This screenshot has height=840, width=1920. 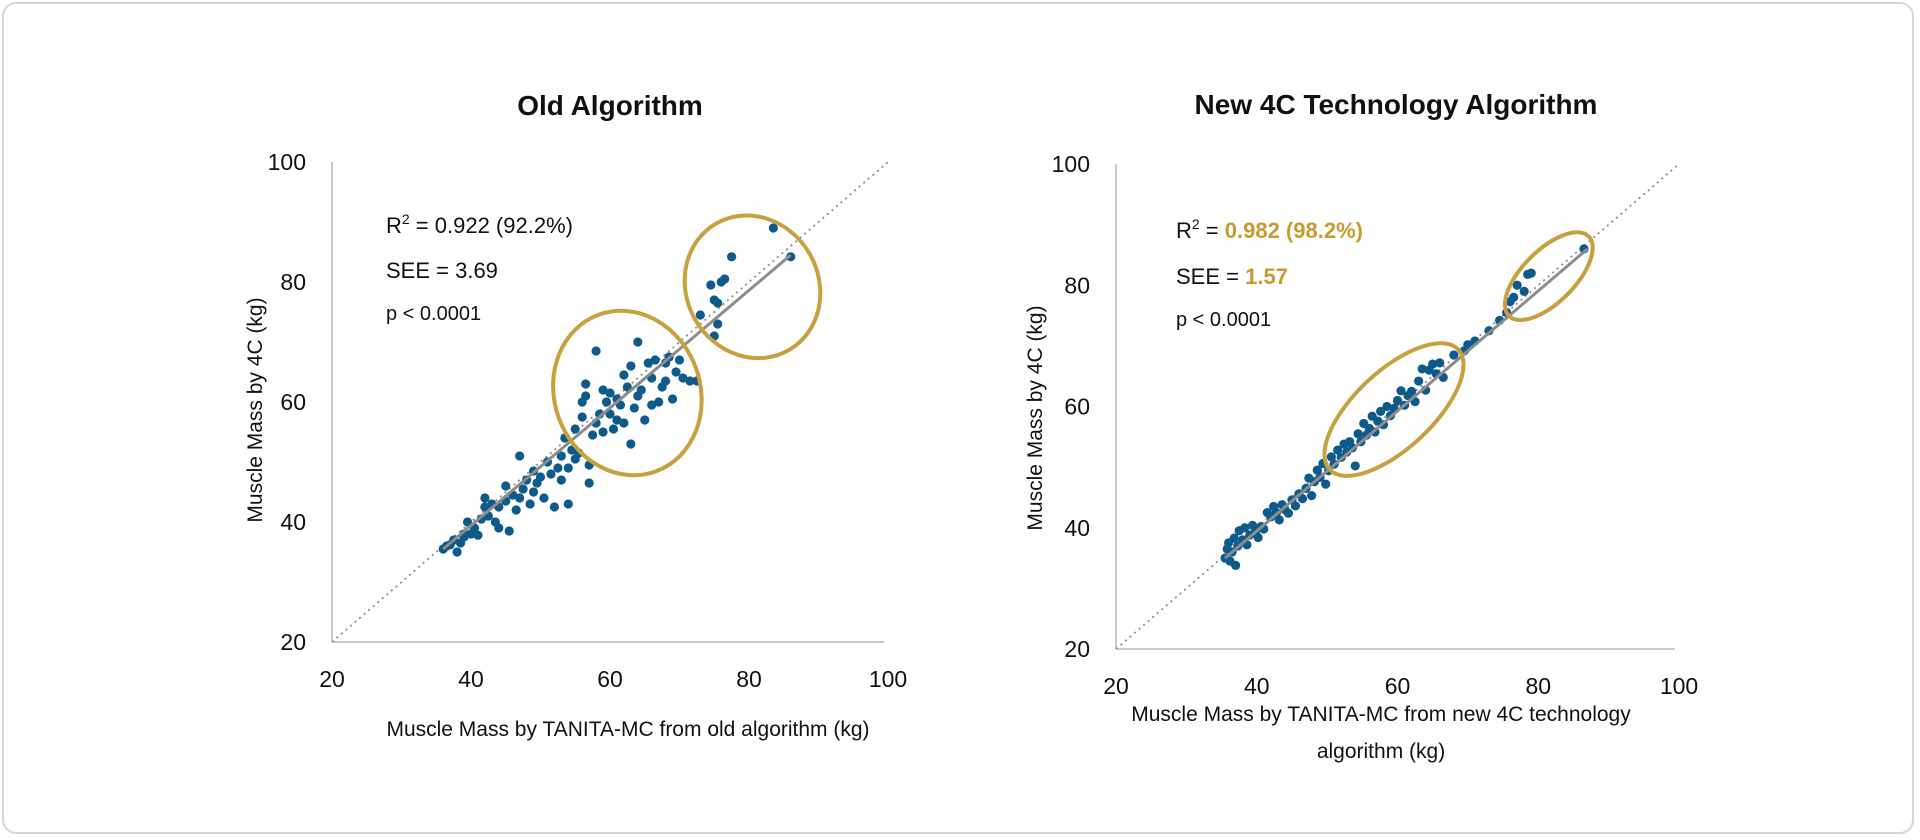 I want to click on stats-block: R2 = 0.922 (92.2%) SEE = 3.69 p < 0.0001, so click(x=479, y=268).